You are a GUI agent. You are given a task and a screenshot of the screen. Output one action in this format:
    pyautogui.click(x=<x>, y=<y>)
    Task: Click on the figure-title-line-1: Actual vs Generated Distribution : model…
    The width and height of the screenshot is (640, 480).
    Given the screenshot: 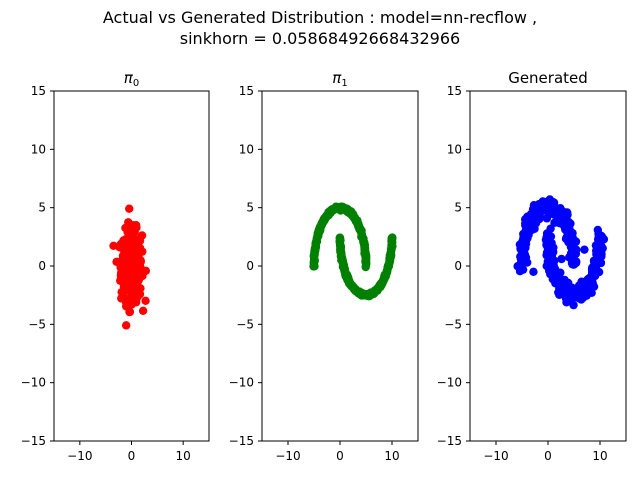 What is the action you would take?
    pyautogui.click(x=320, y=17)
    